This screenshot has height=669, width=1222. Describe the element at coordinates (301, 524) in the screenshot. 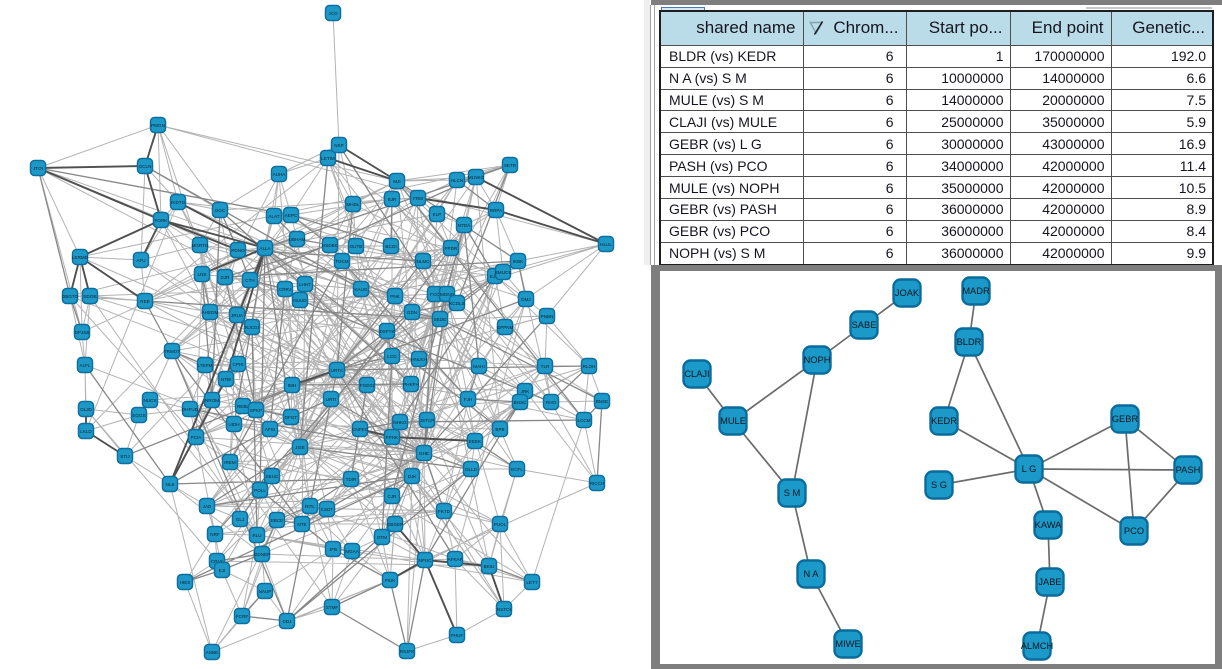

I see `svg-text: NTE` at that location.